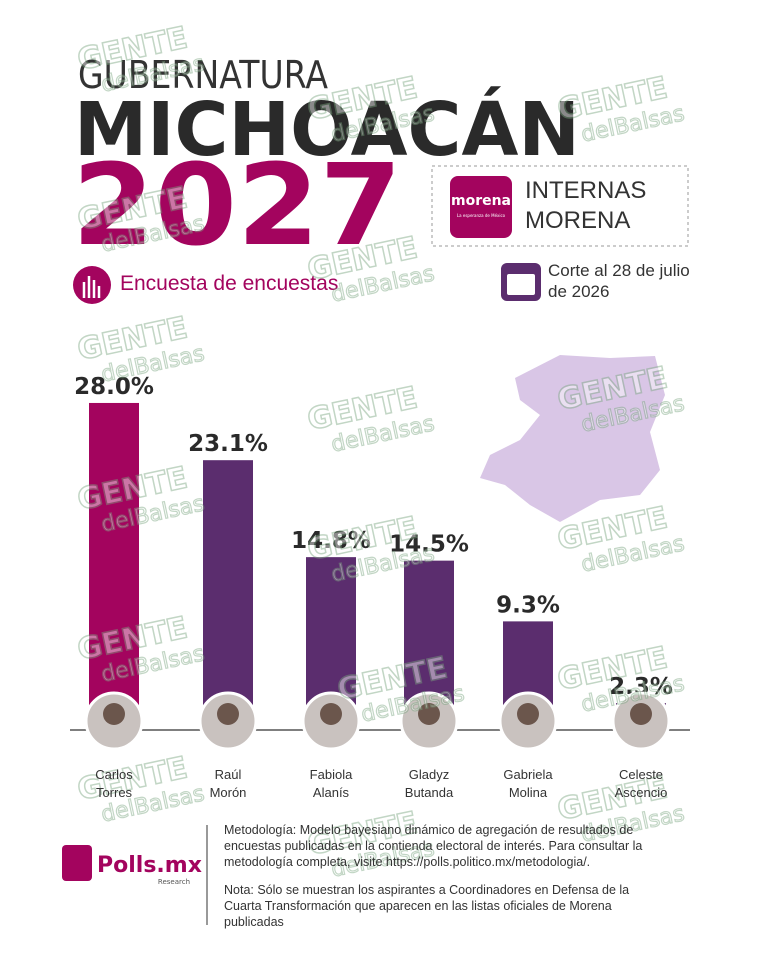 This screenshot has width=764, height=954. I want to click on value-label: 14.5%, so click(429, 545).